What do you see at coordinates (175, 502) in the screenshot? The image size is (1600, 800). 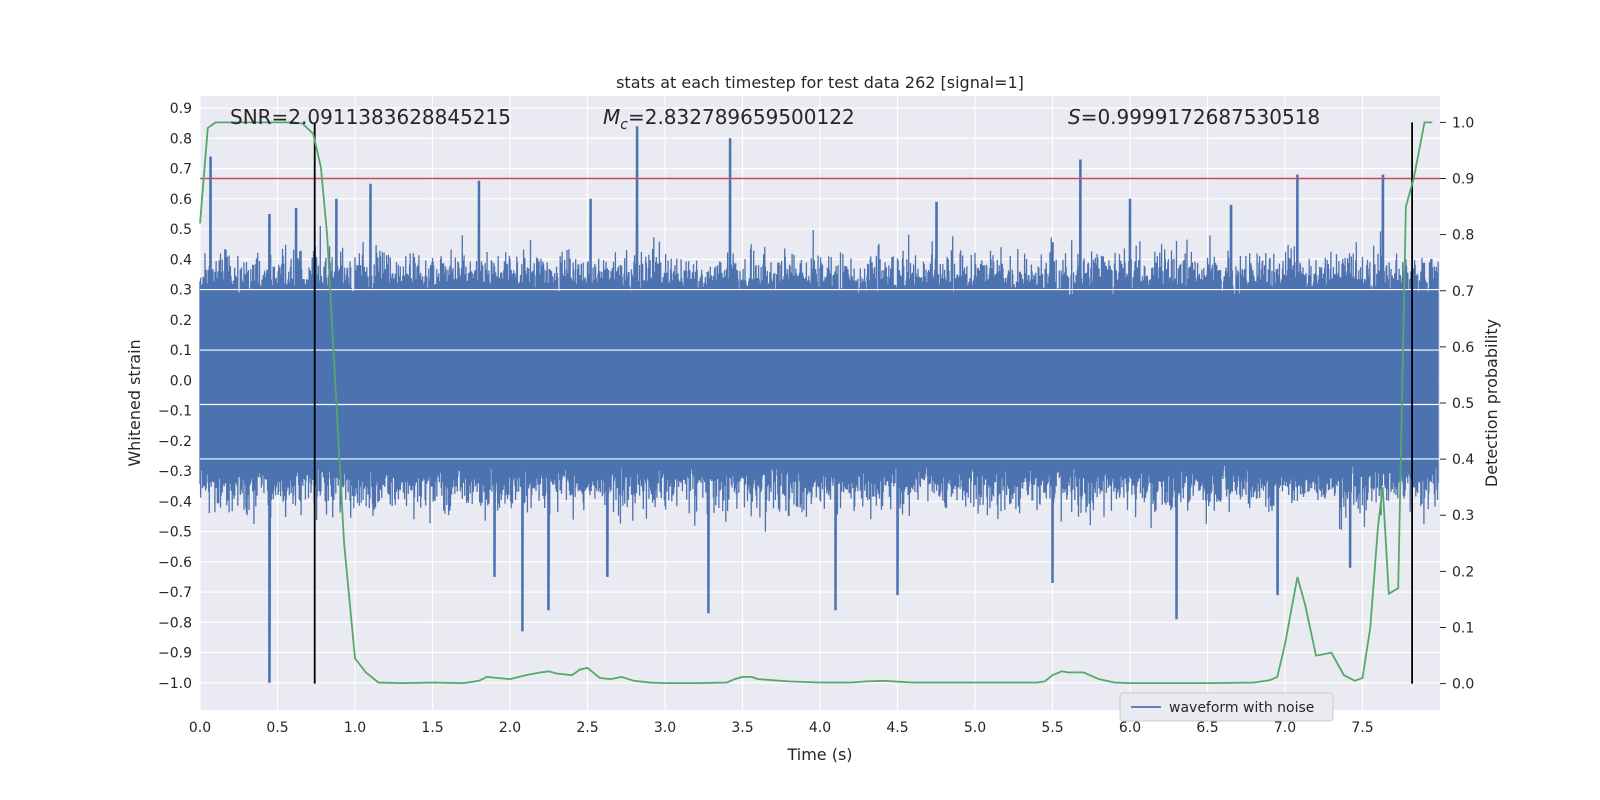 I see `y-tick-label: −0.4` at bounding box center [175, 502].